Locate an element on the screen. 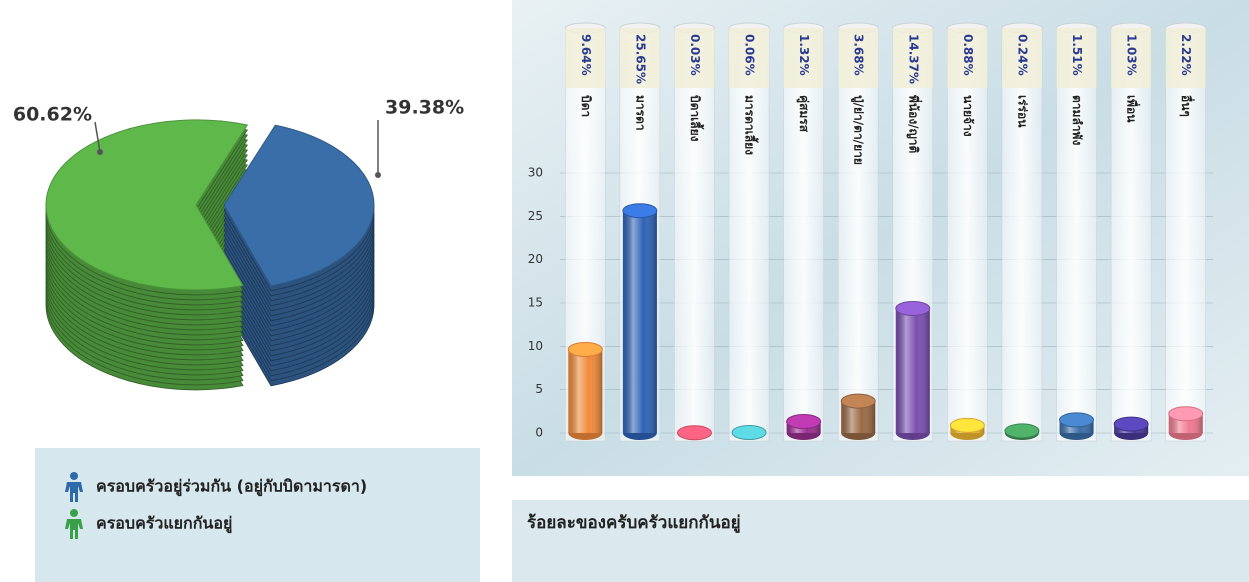 The width and height of the screenshot is (1249, 582). x-tick-label: คู่สมรส is located at coordinates (803, 114).